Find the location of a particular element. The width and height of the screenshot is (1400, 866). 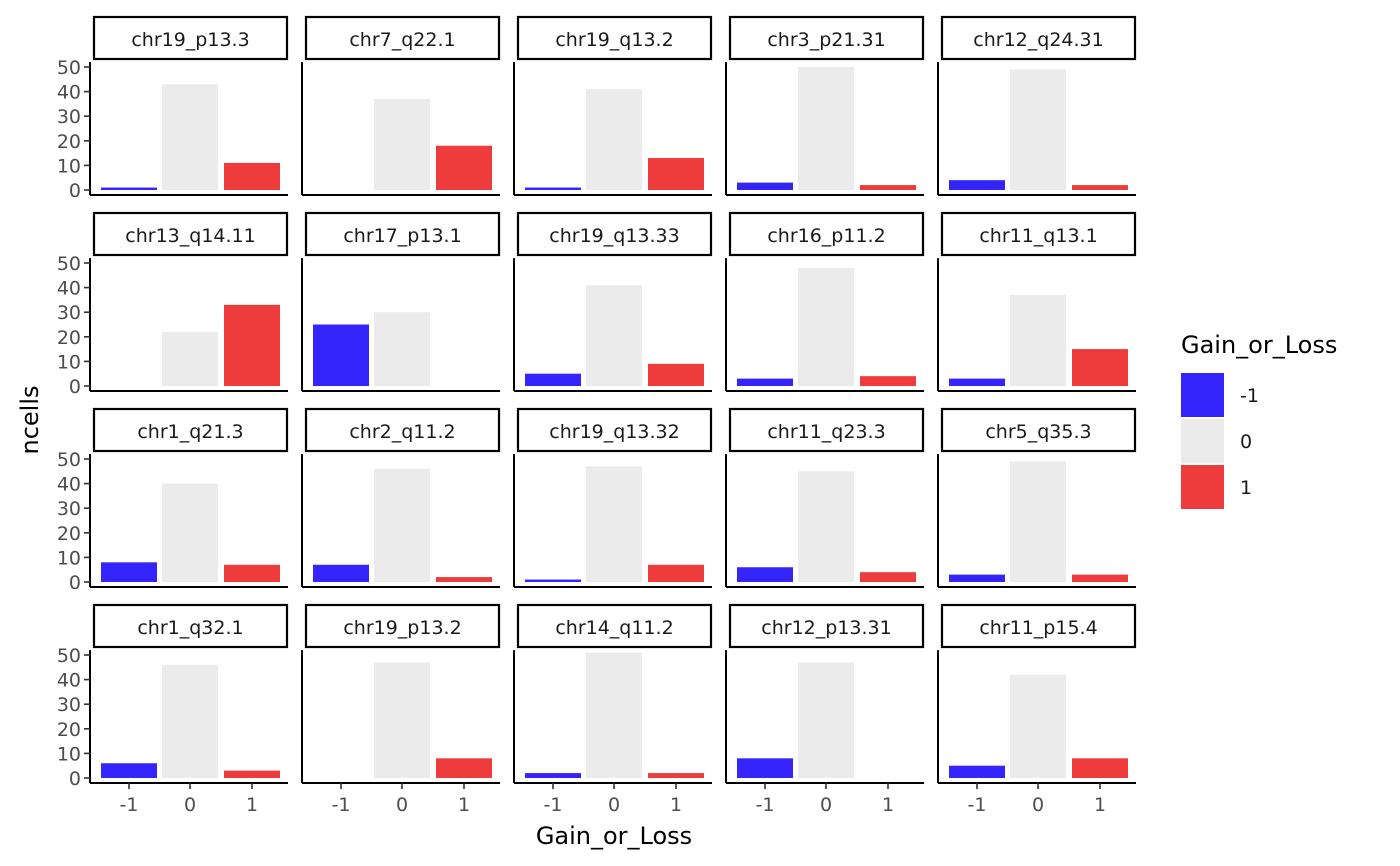

facet-strip-label: chr19_q13.2 is located at coordinates (614, 40).